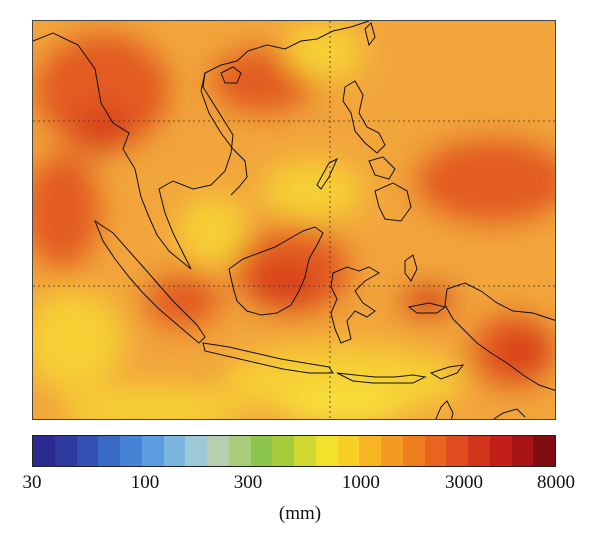 The width and height of the screenshot is (600, 548). I want to click on precip-wet-west, so click(68, 211).